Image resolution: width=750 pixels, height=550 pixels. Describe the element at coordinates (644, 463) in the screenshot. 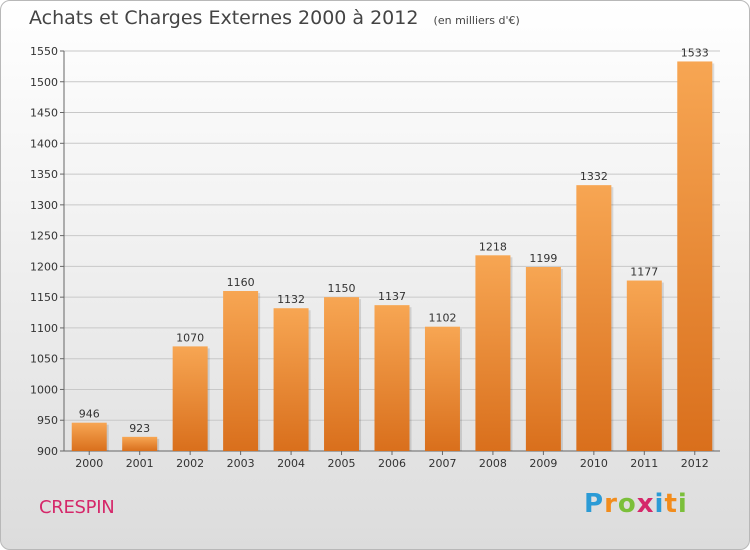

I see `x-tick-label: 2011` at that location.